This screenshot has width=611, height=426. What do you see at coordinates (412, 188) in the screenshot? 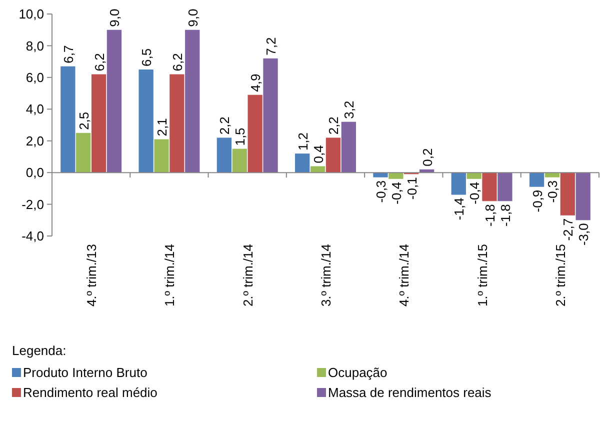
I see `data-label: -0,1` at bounding box center [412, 188].